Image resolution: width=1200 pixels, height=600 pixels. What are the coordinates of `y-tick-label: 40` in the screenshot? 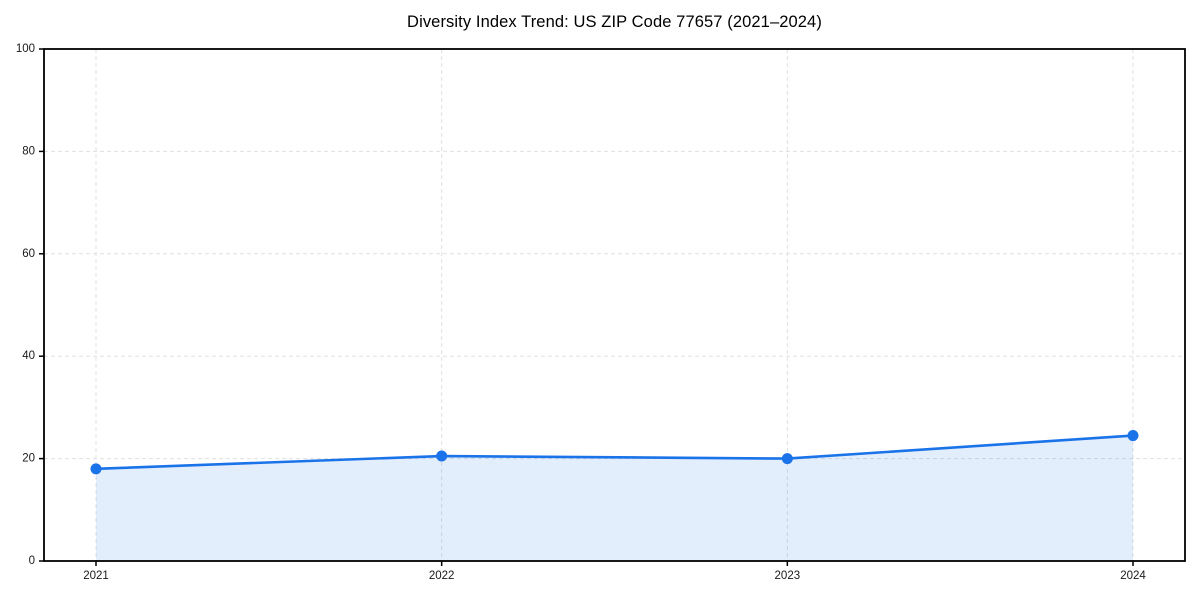 It's located at (28, 356).